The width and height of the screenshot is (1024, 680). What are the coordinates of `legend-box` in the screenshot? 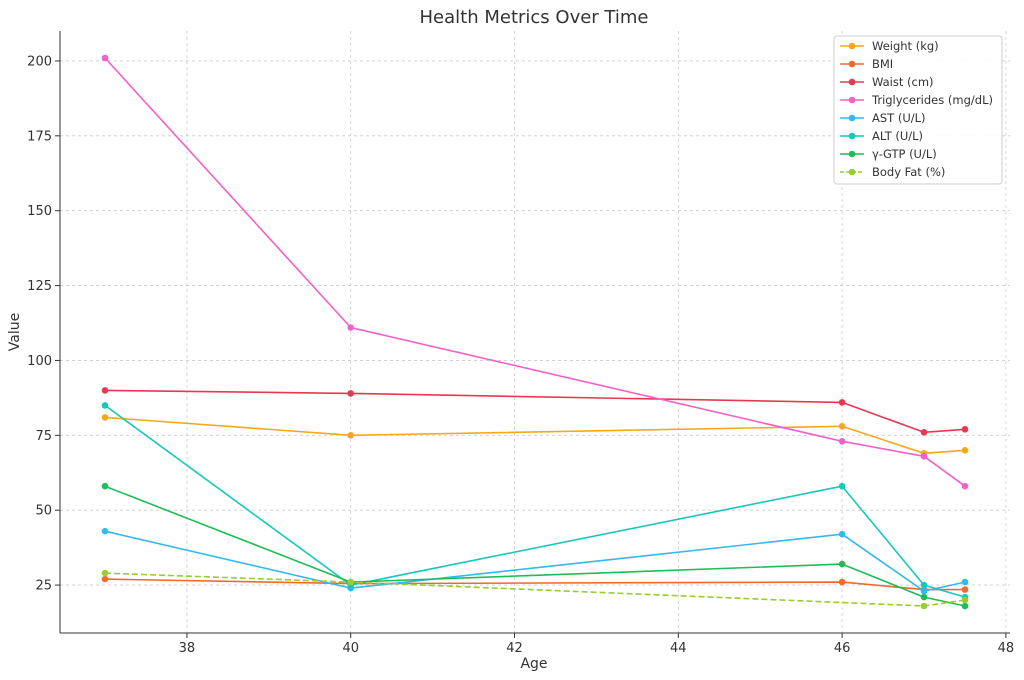 It's located at (918, 110).